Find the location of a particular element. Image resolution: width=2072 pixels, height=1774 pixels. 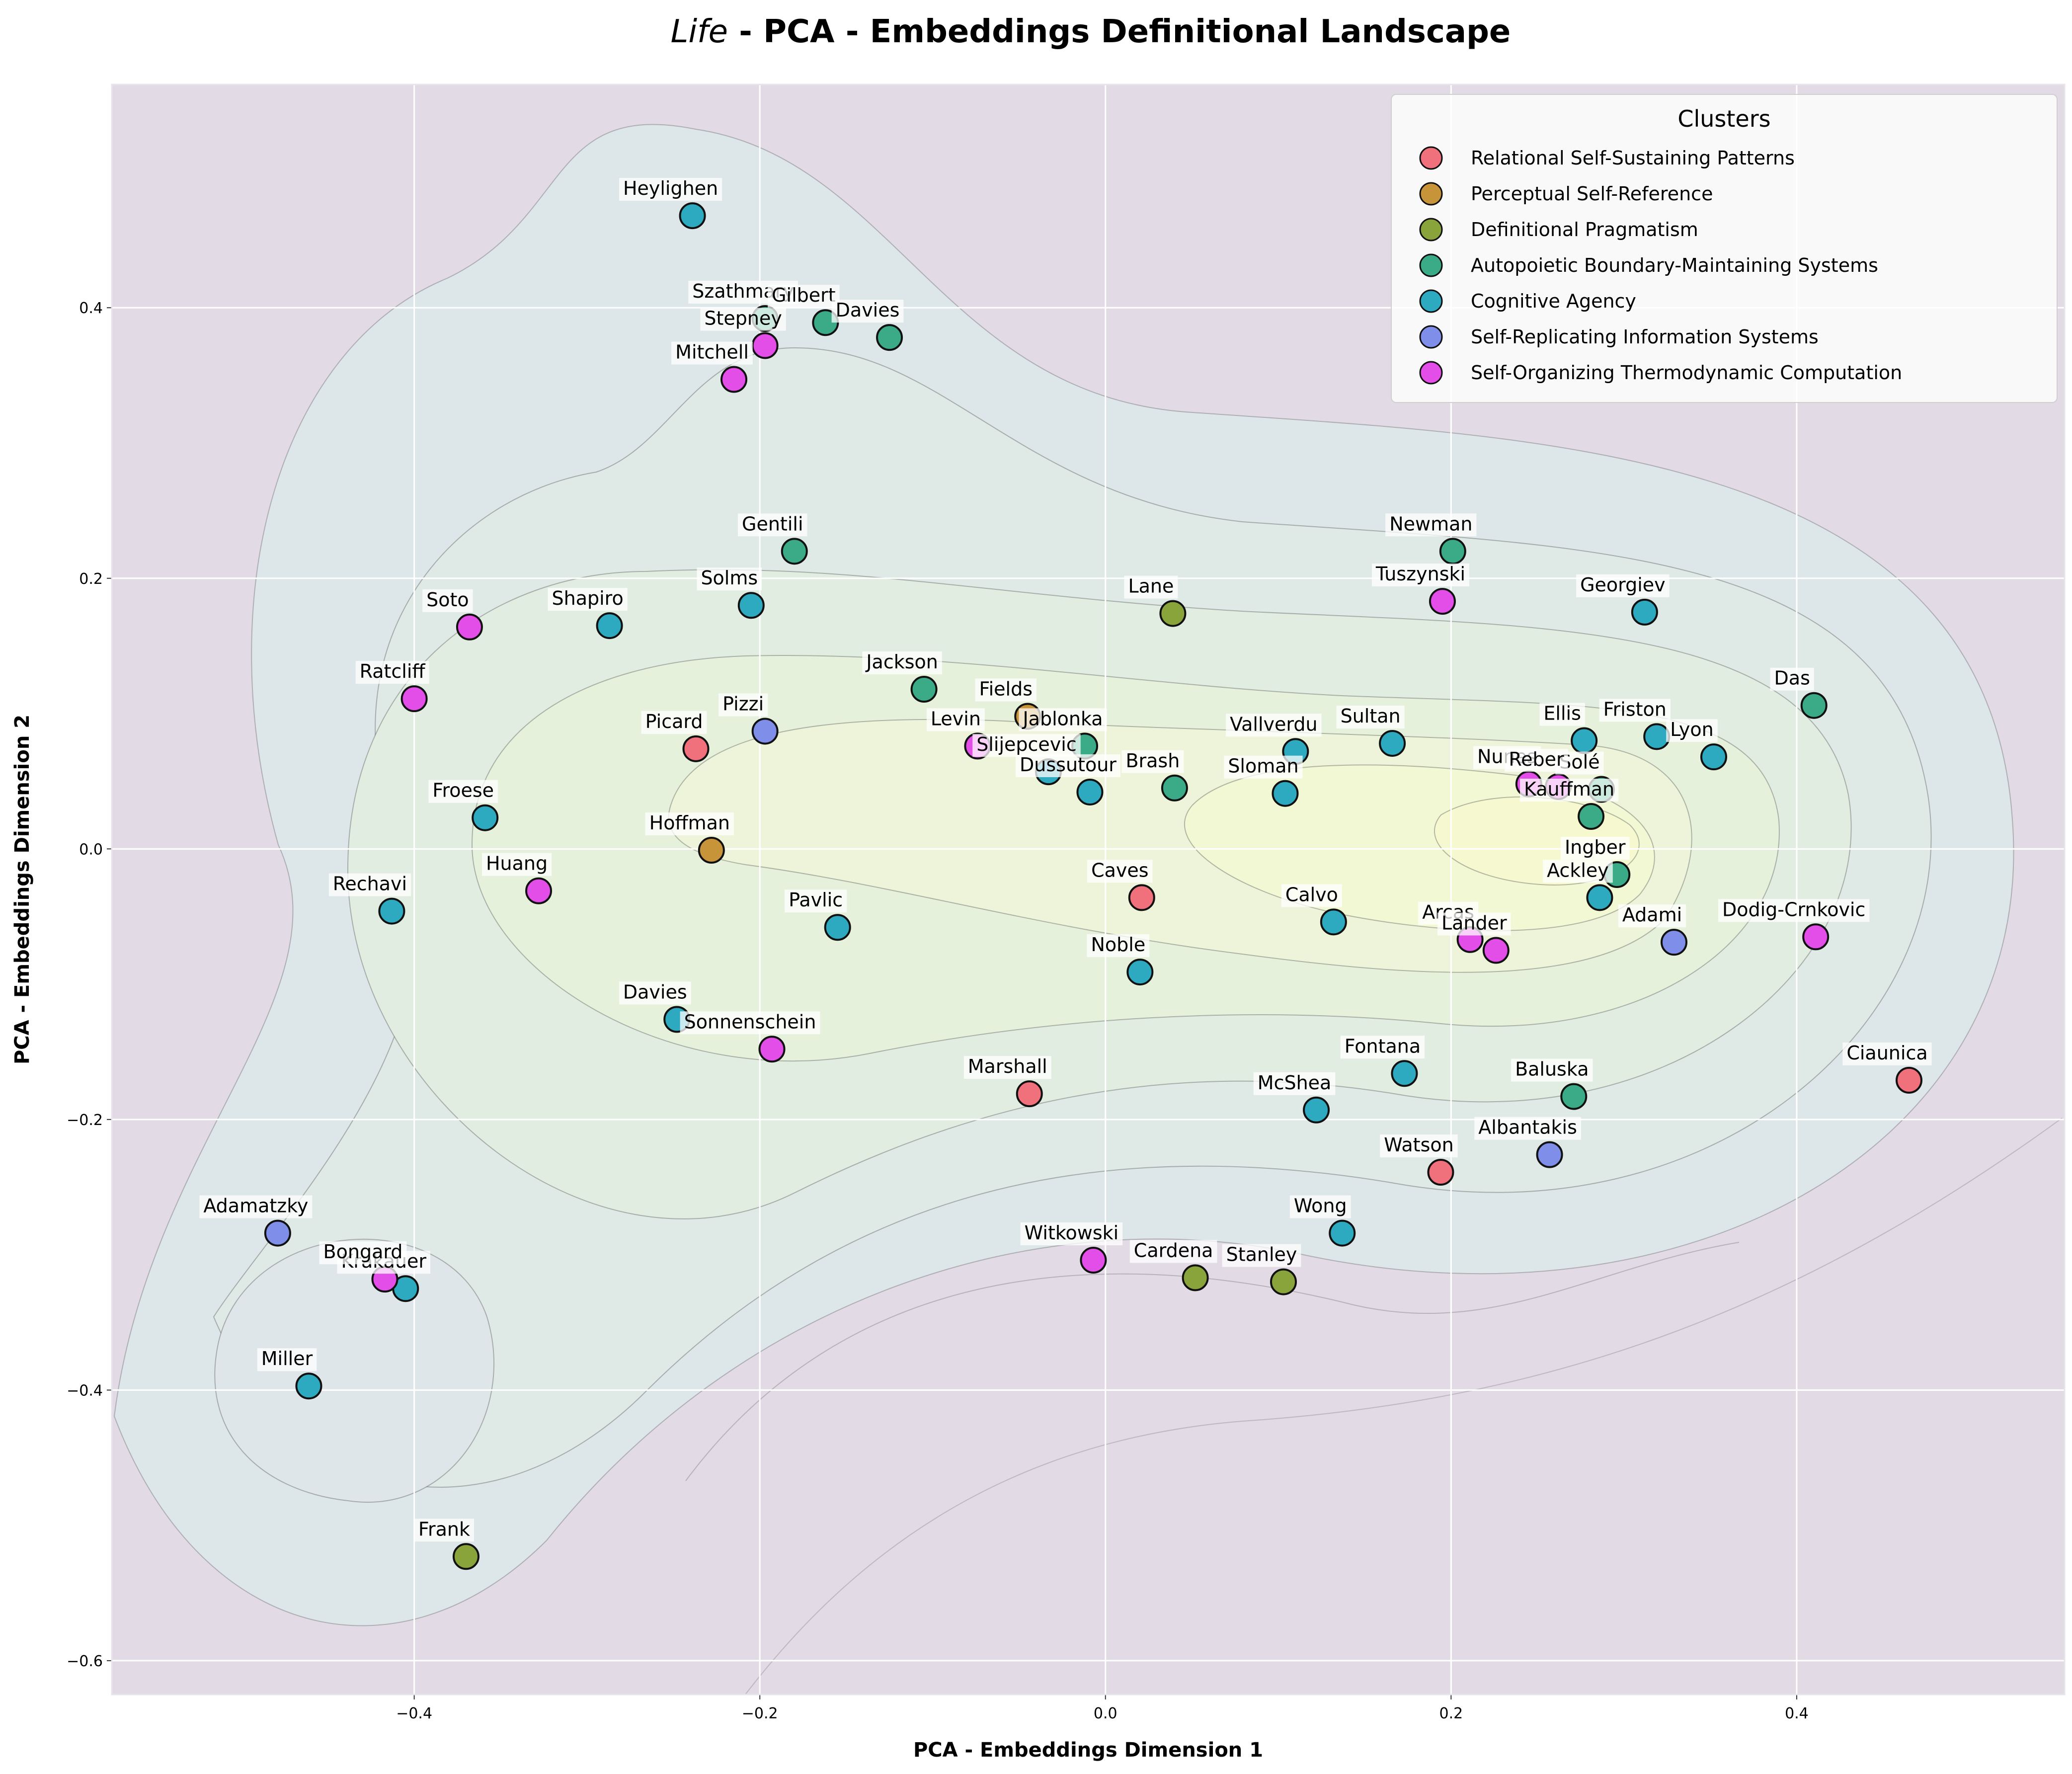

point-label-text: Bongard is located at coordinates (363, 1252).